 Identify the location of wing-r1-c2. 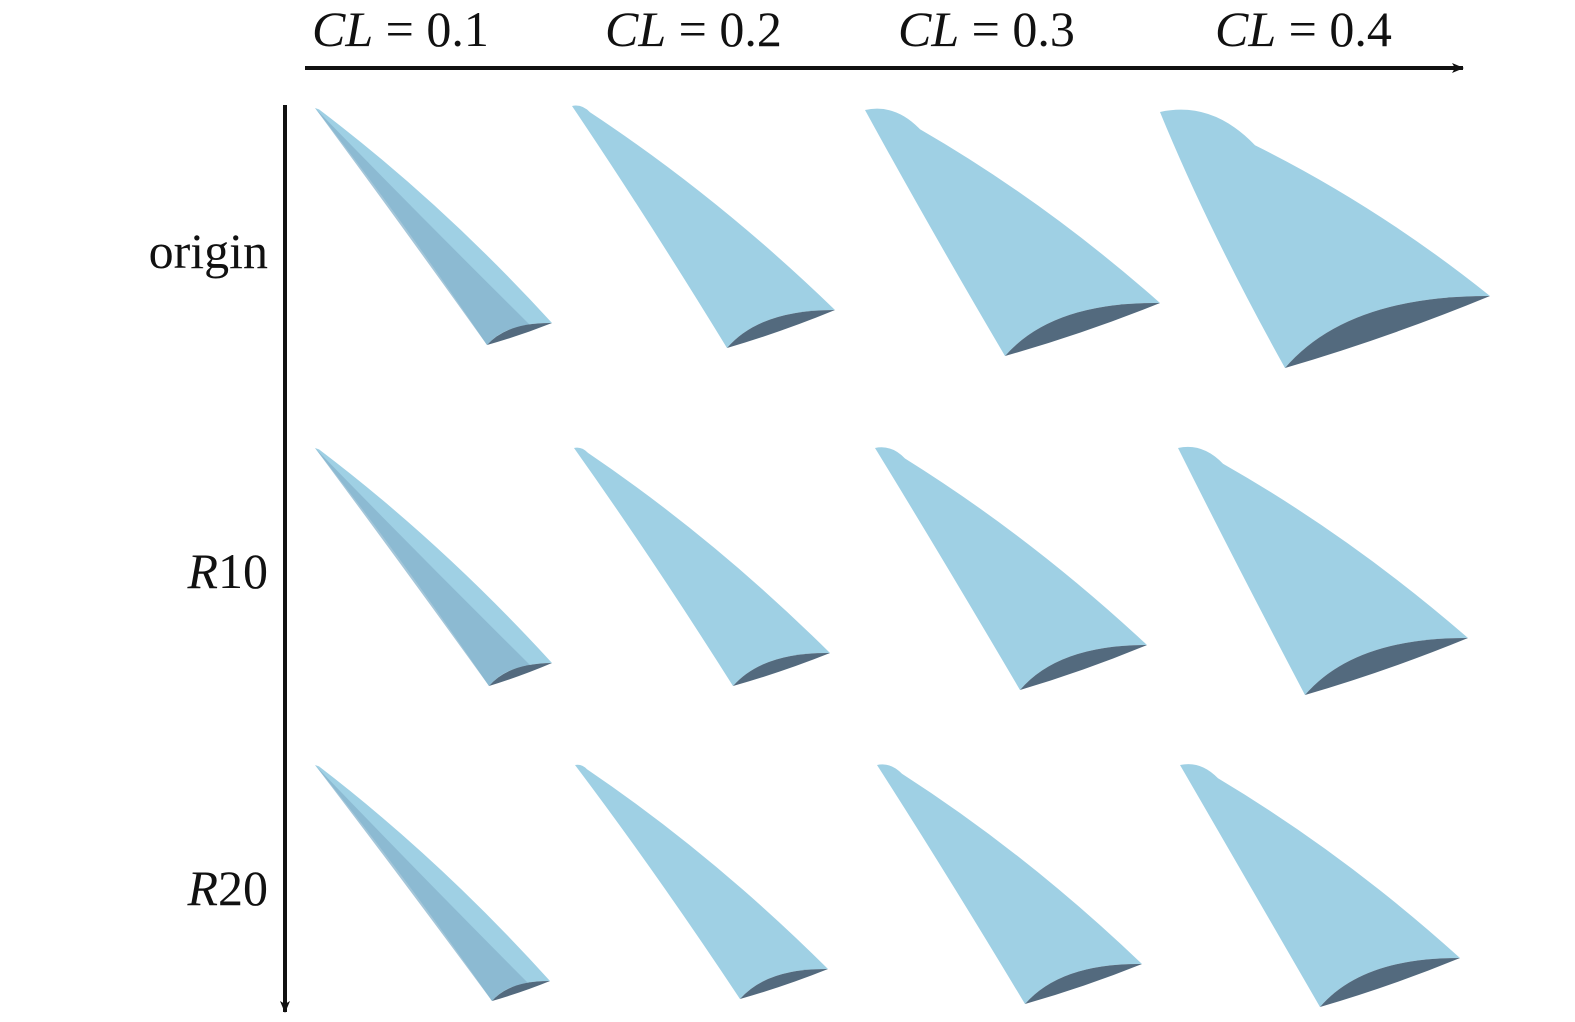
(703, 227).